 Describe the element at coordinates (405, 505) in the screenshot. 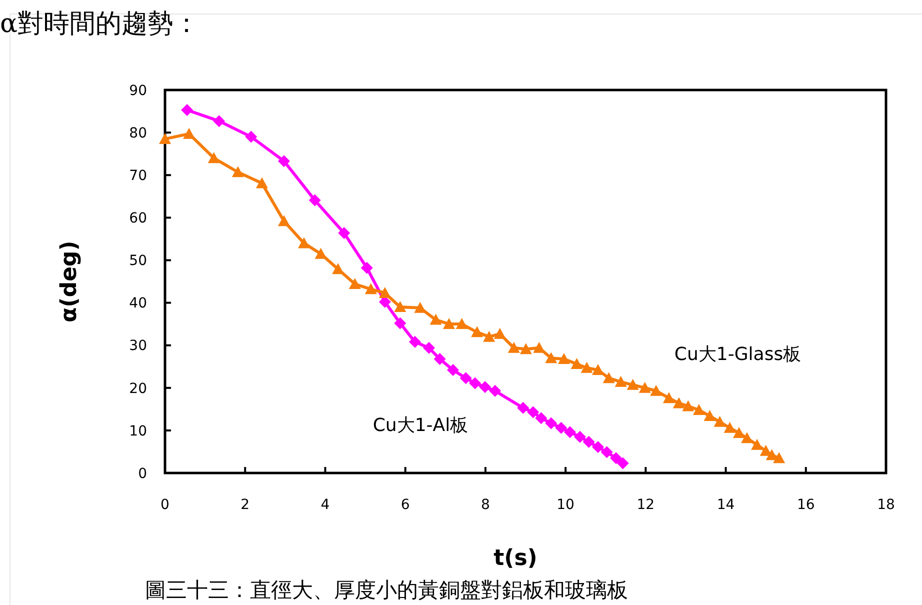

I see `x-tick-label: 6` at that location.